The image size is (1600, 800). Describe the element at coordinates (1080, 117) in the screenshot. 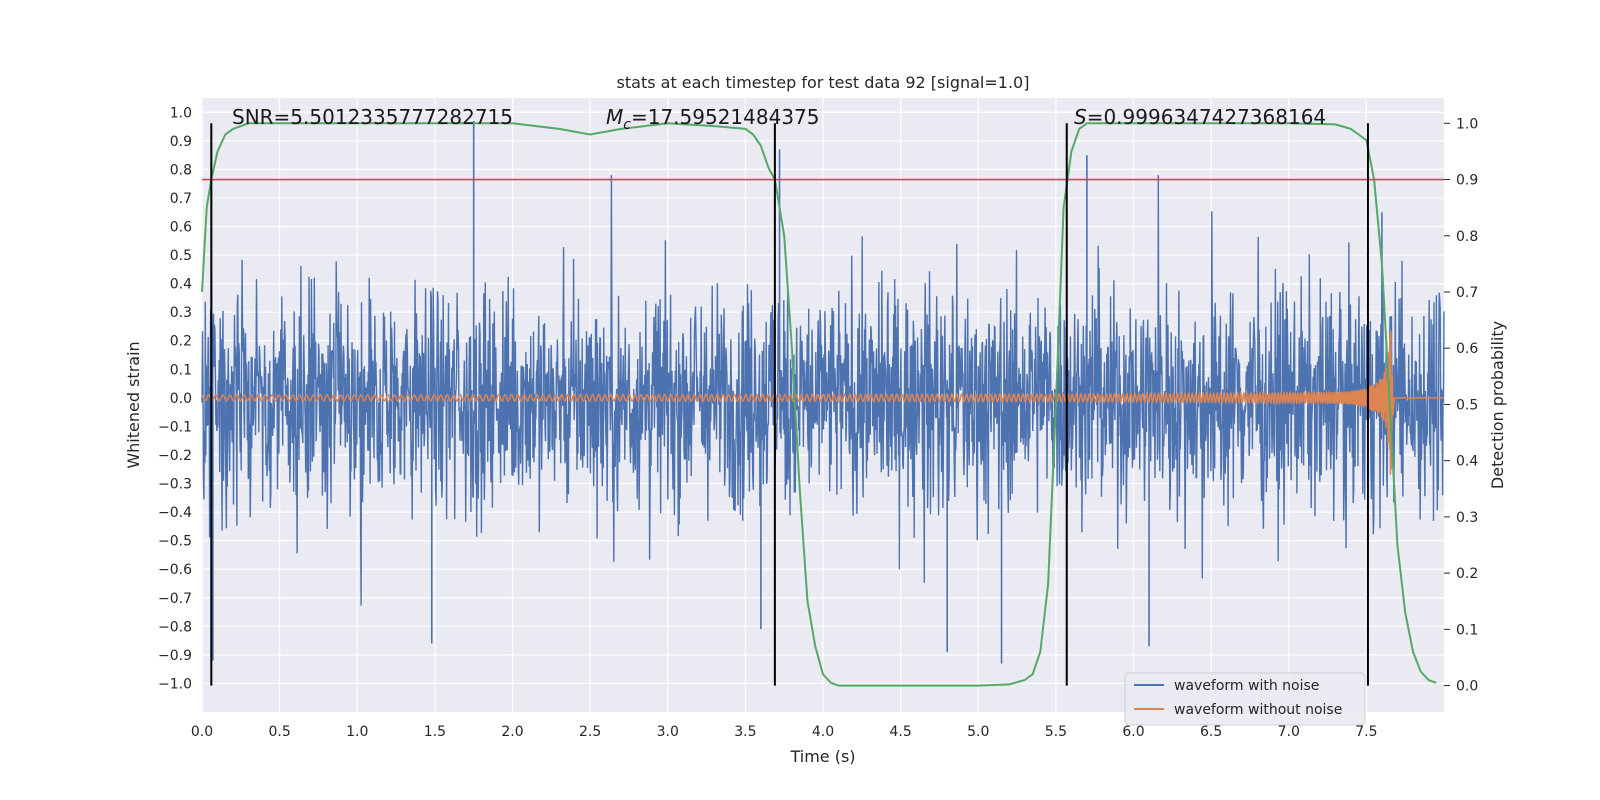

I see `s-symbol: S` at that location.